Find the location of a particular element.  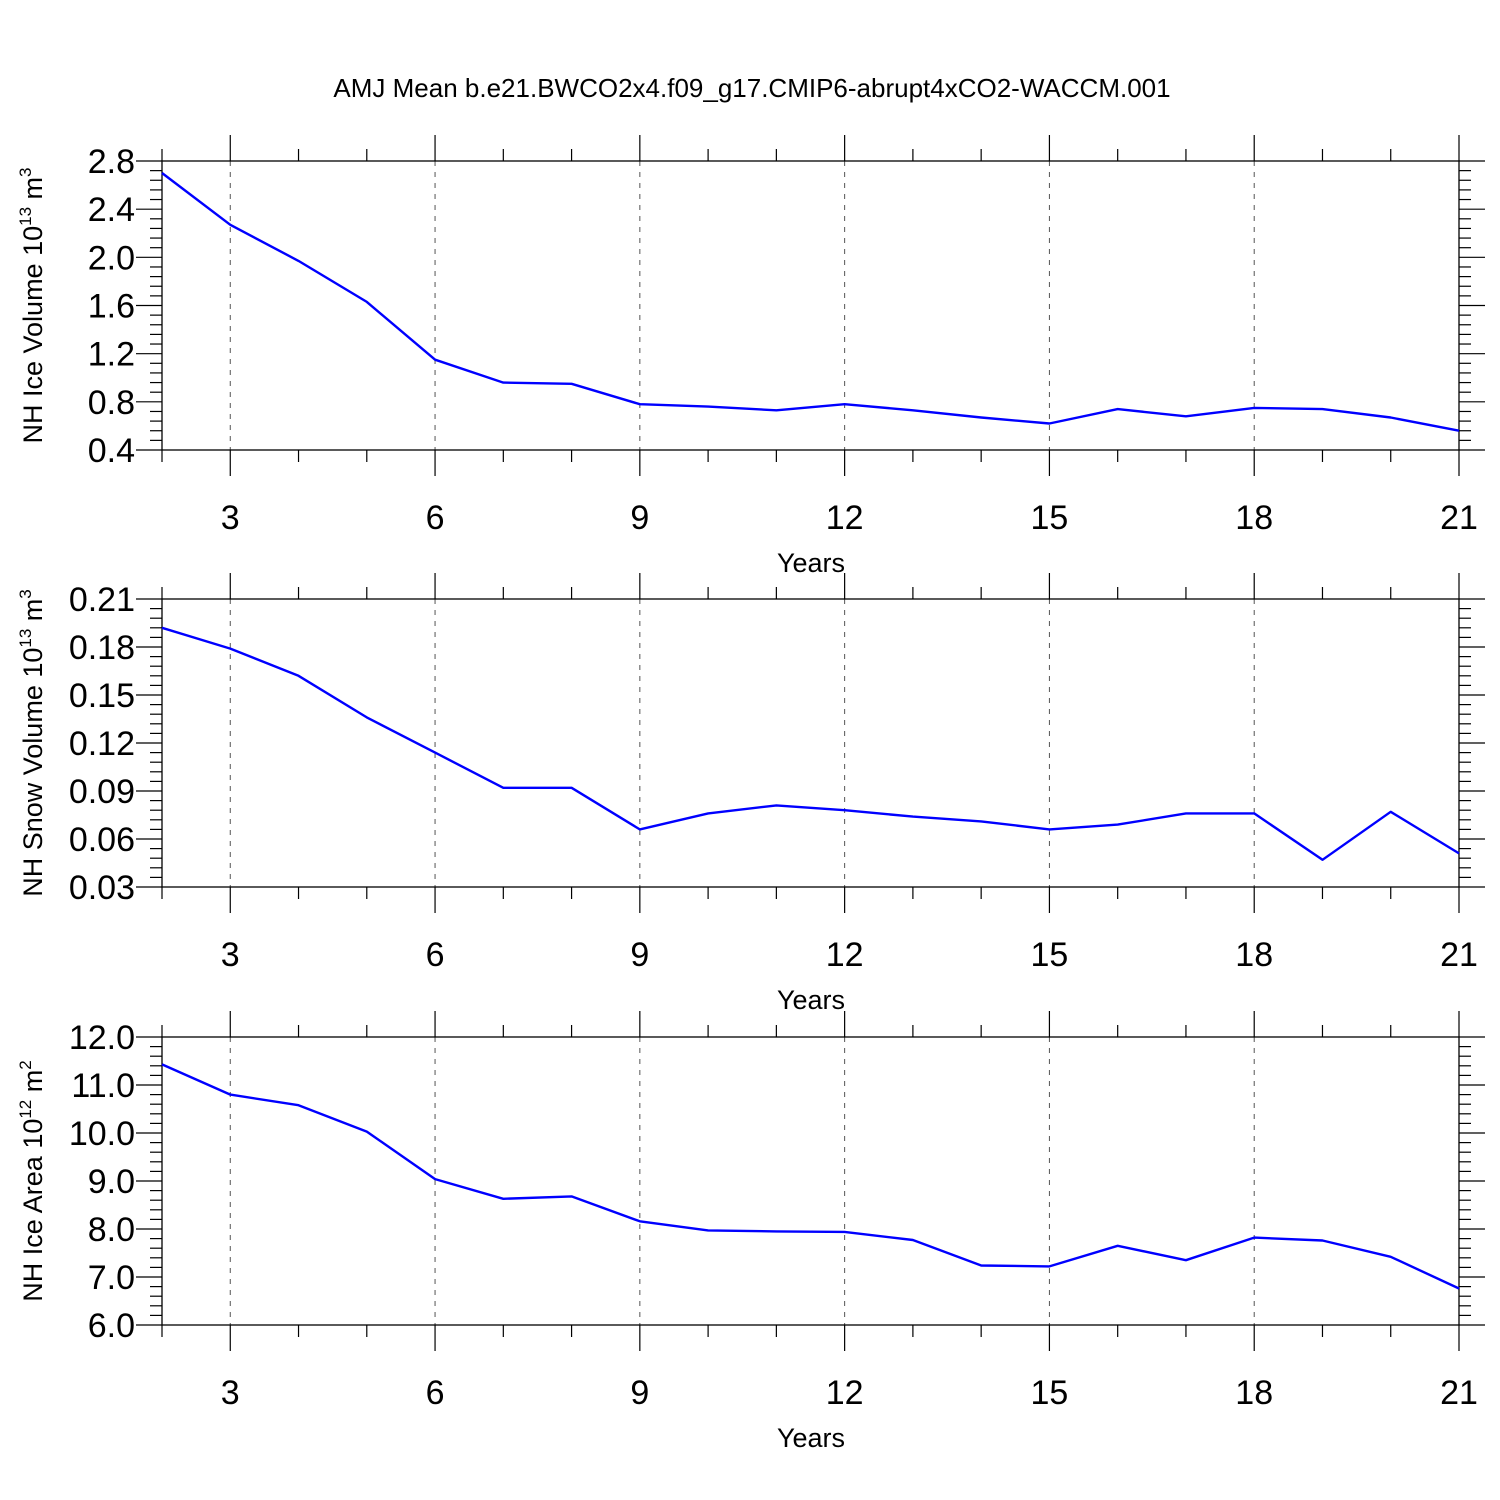

y-tick-label: 2.0 is located at coordinates (111, 258).